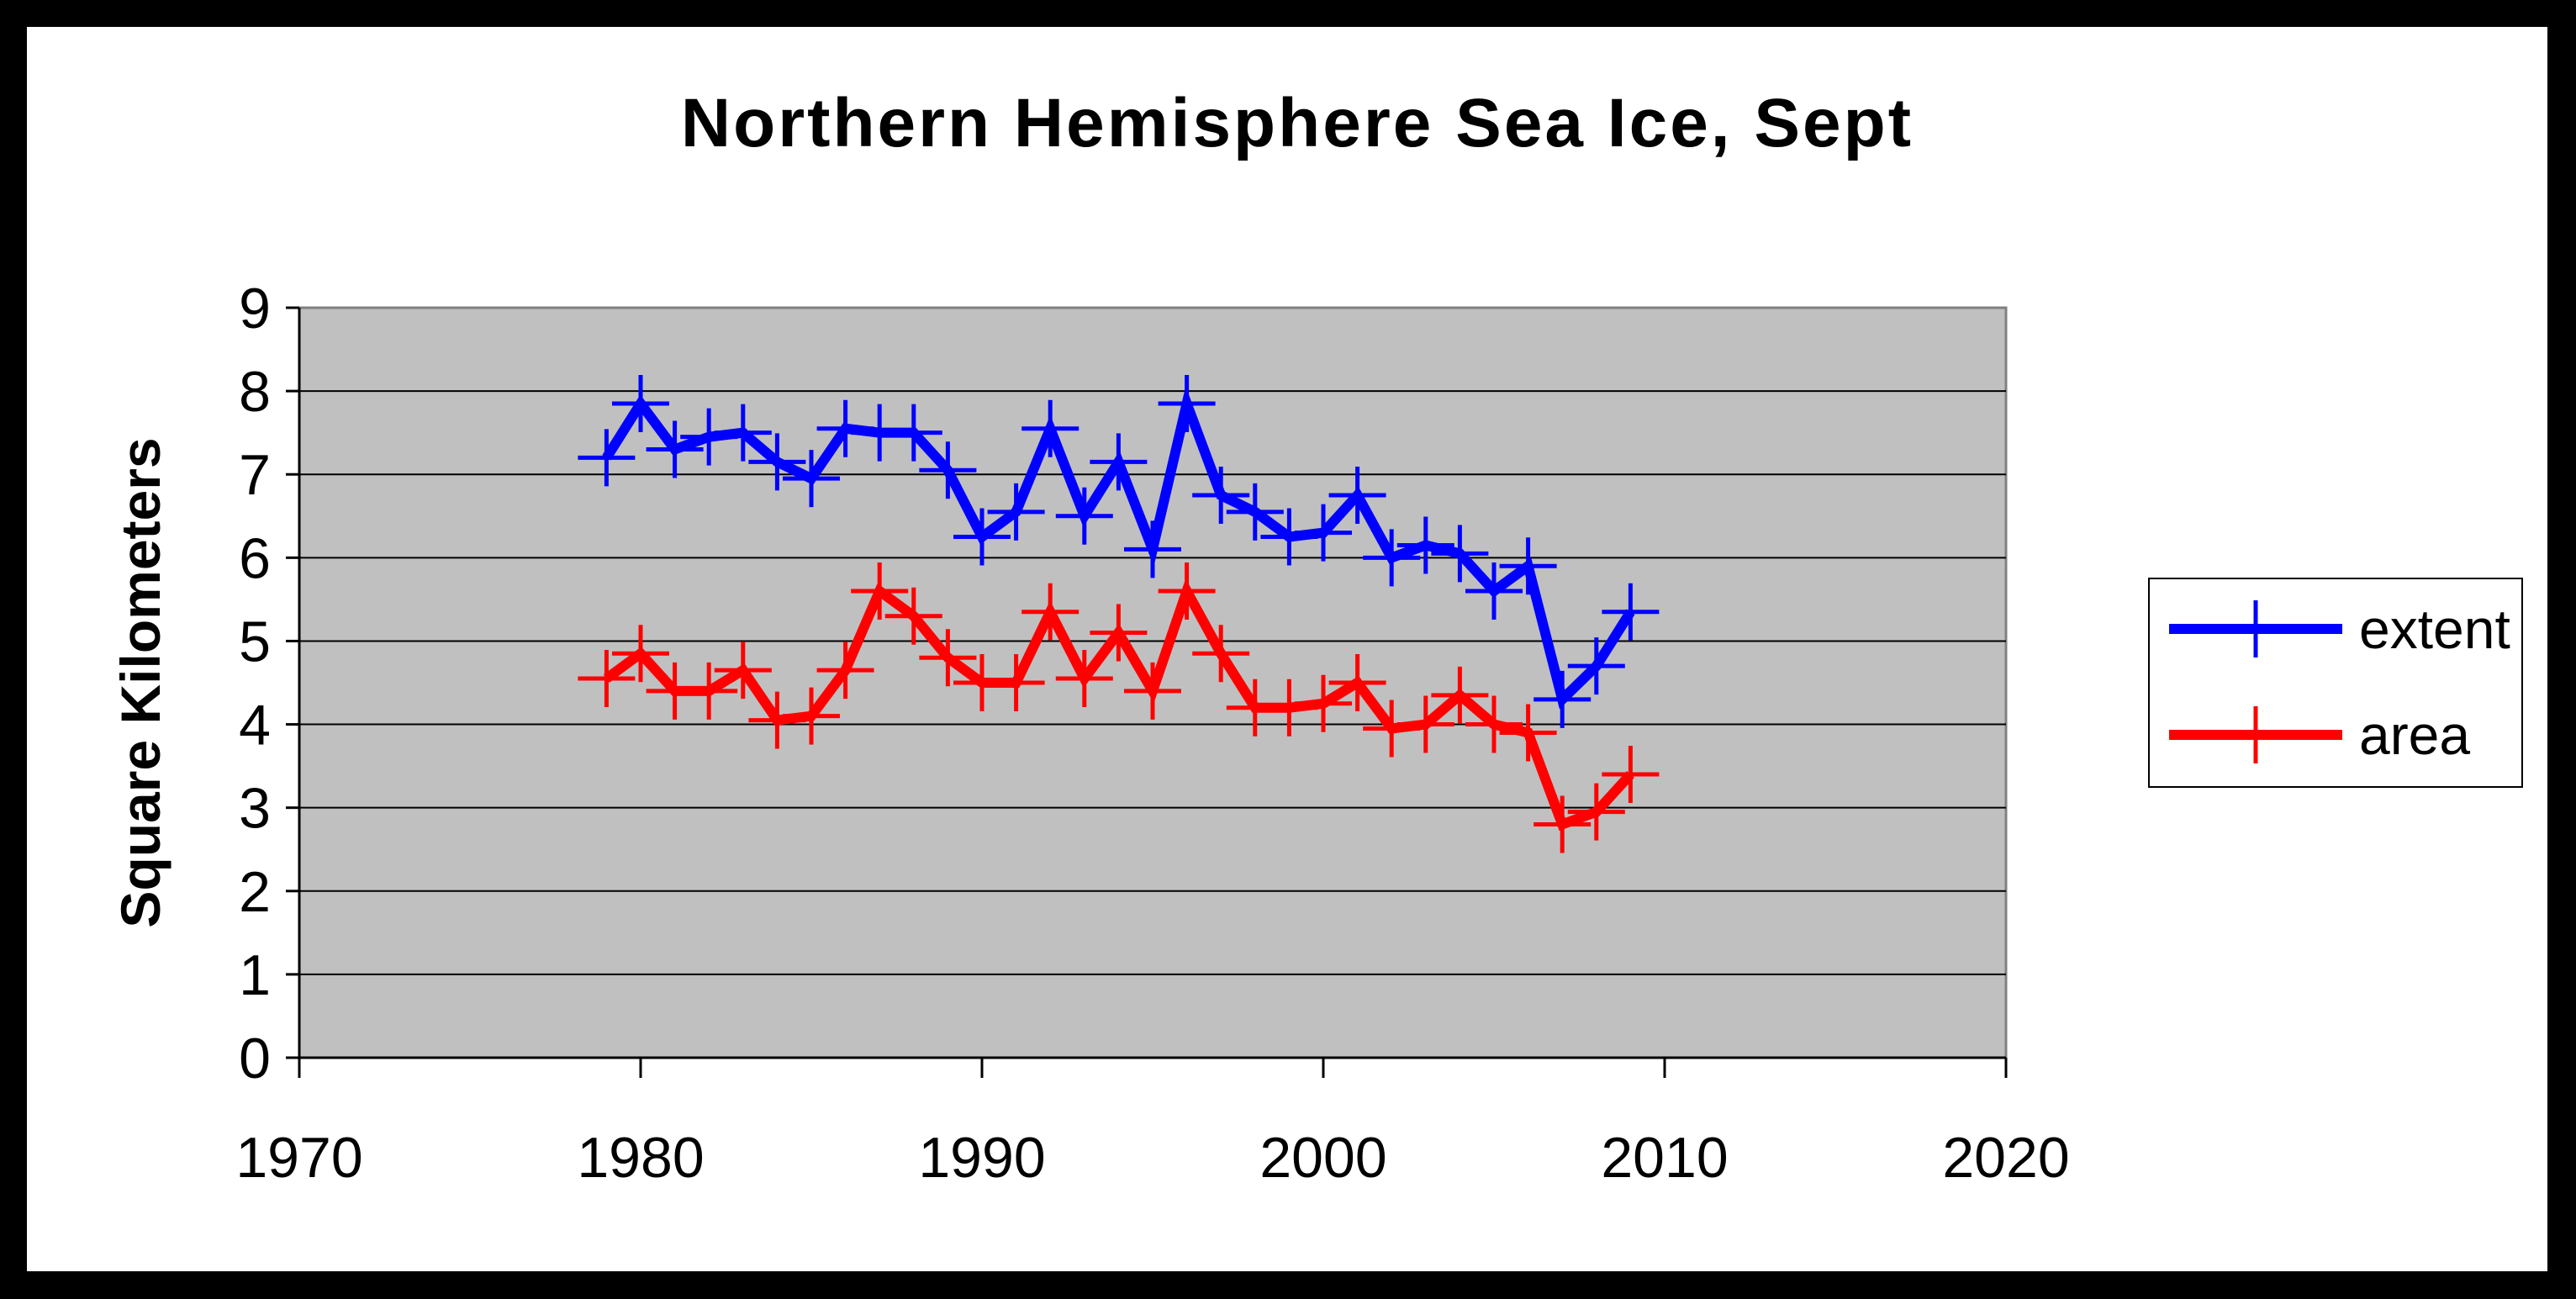 This screenshot has width=2576, height=1299. What do you see at coordinates (2006, 1158) in the screenshot?
I see `x-tick-label: 2020` at bounding box center [2006, 1158].